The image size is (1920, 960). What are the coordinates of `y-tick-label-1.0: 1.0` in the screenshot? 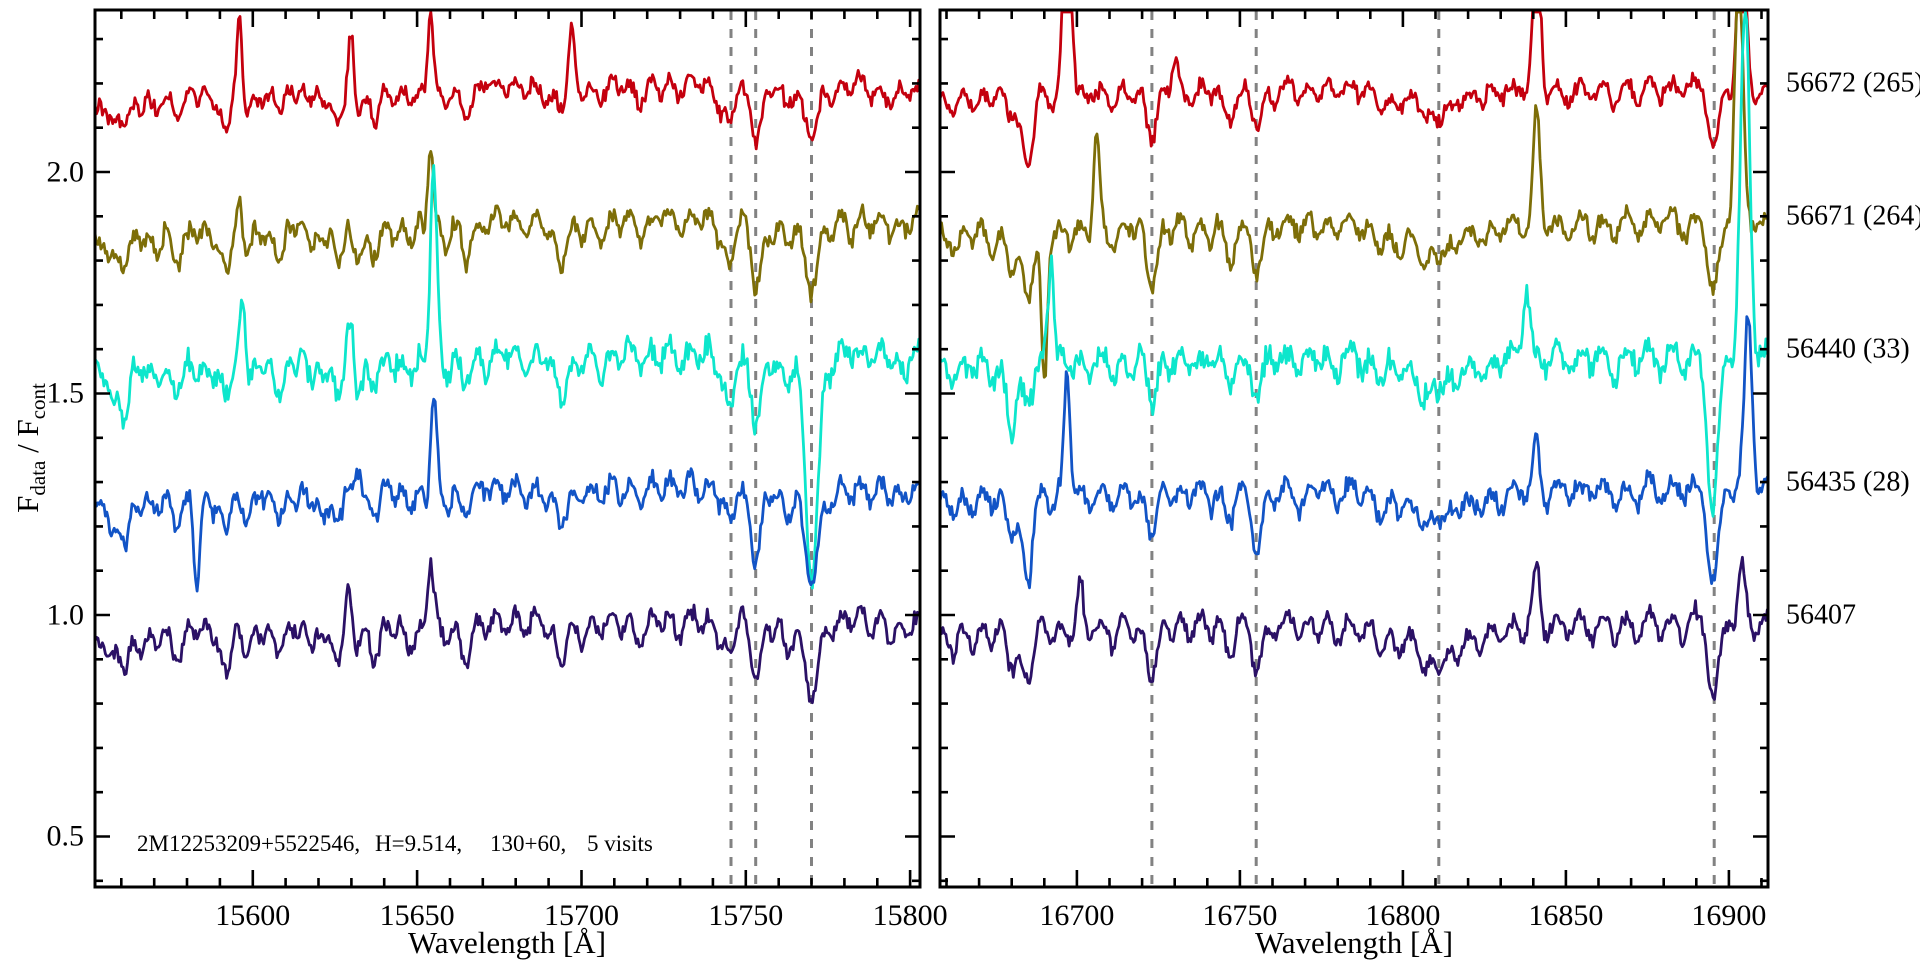 It's located at (66, 615).